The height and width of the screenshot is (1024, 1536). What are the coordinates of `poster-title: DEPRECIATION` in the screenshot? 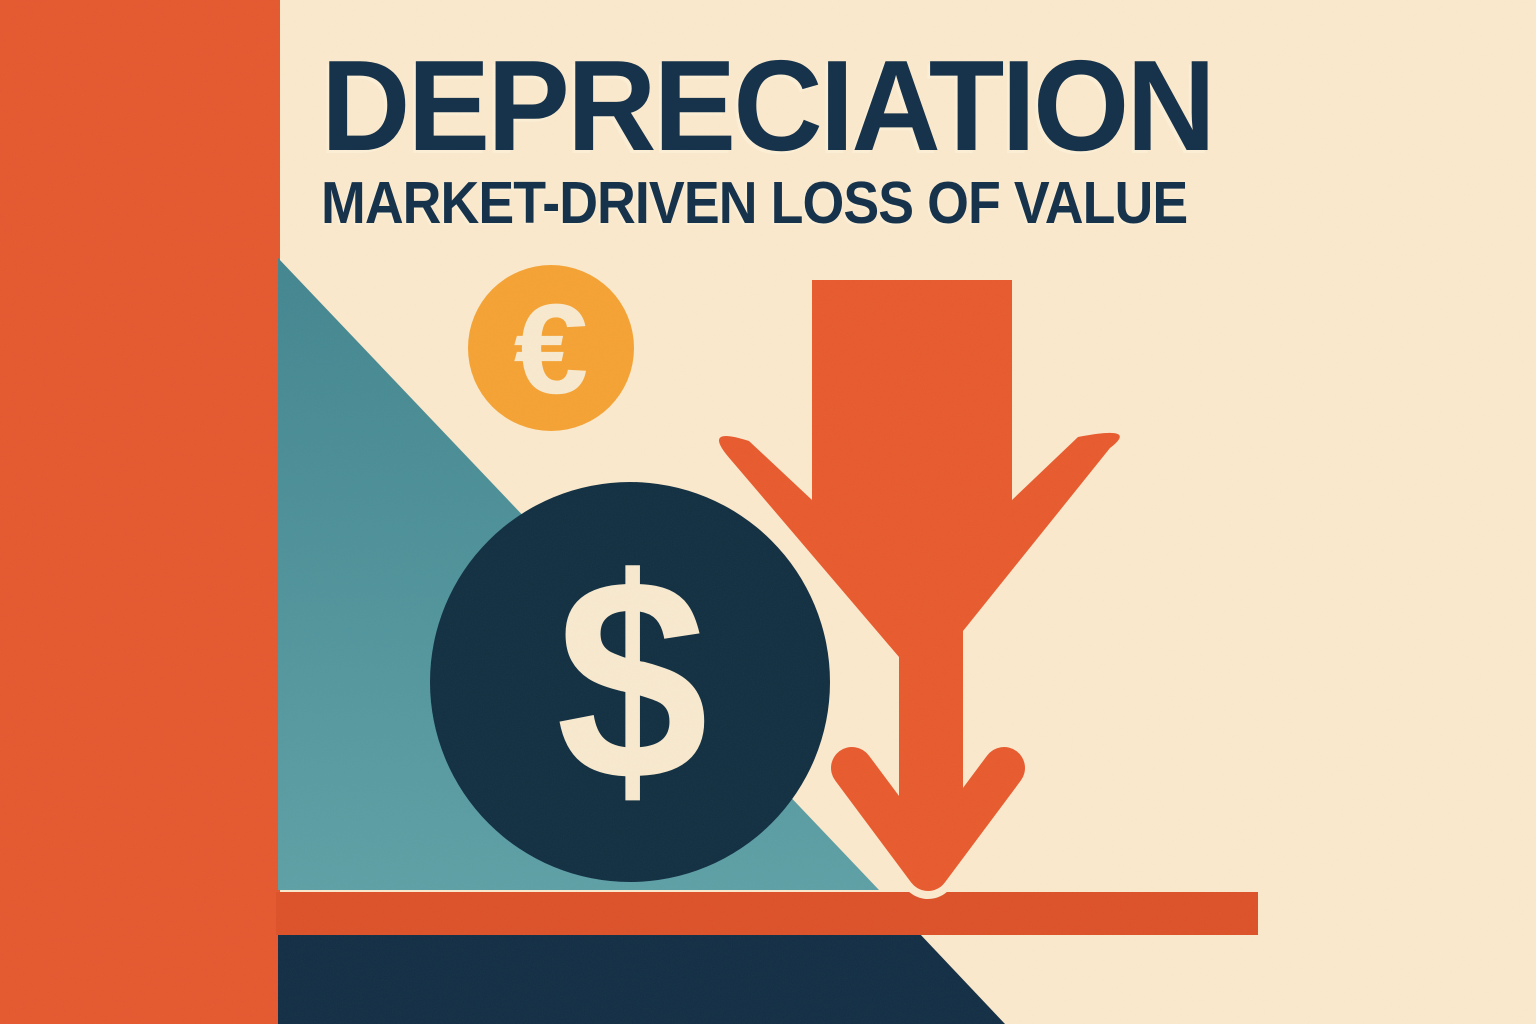 It's located at (768, 106).